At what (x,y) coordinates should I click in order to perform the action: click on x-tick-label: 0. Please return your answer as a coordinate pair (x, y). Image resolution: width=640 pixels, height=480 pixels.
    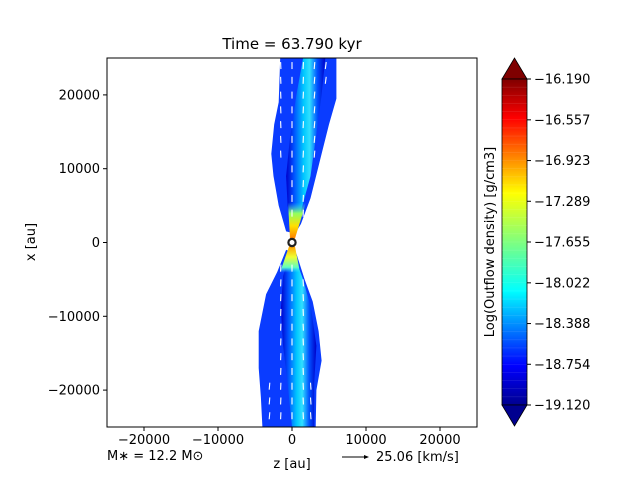
    Looking at the image, I should click on (292, 440).